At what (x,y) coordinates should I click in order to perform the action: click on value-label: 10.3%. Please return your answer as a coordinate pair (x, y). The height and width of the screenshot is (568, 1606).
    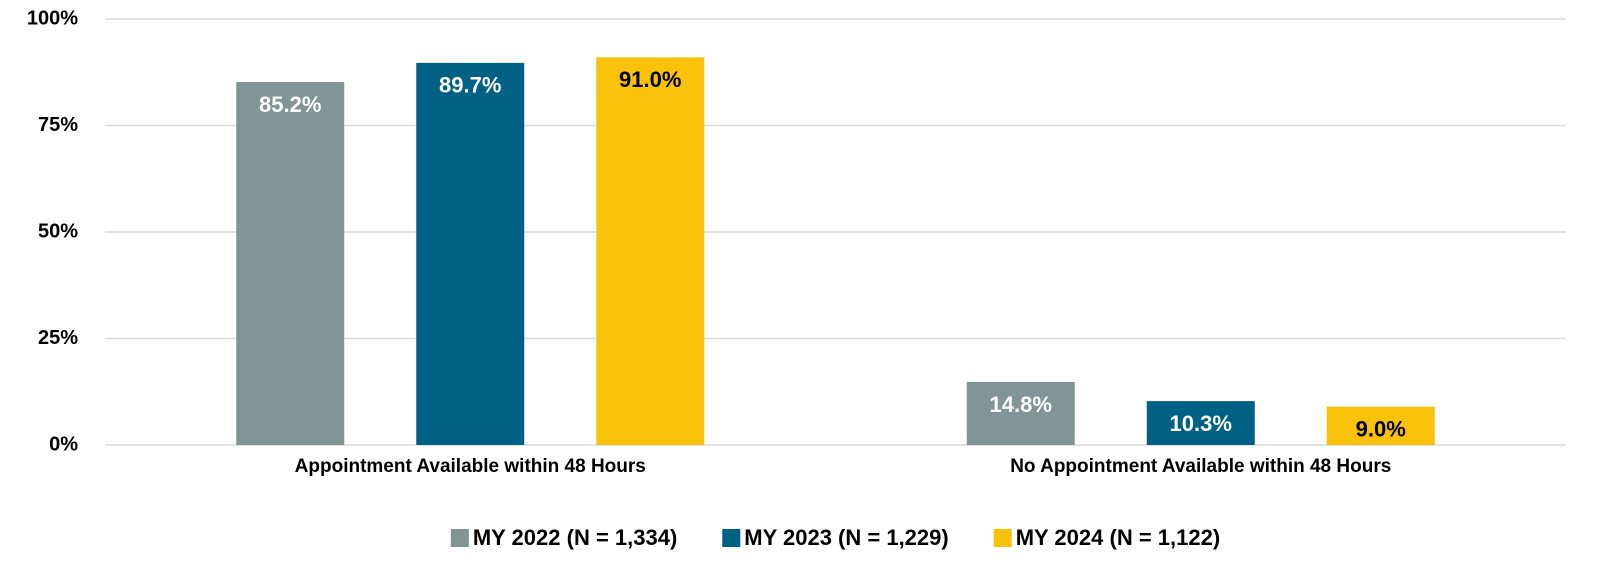
    Looking at the image, I should click on (1201, 423).